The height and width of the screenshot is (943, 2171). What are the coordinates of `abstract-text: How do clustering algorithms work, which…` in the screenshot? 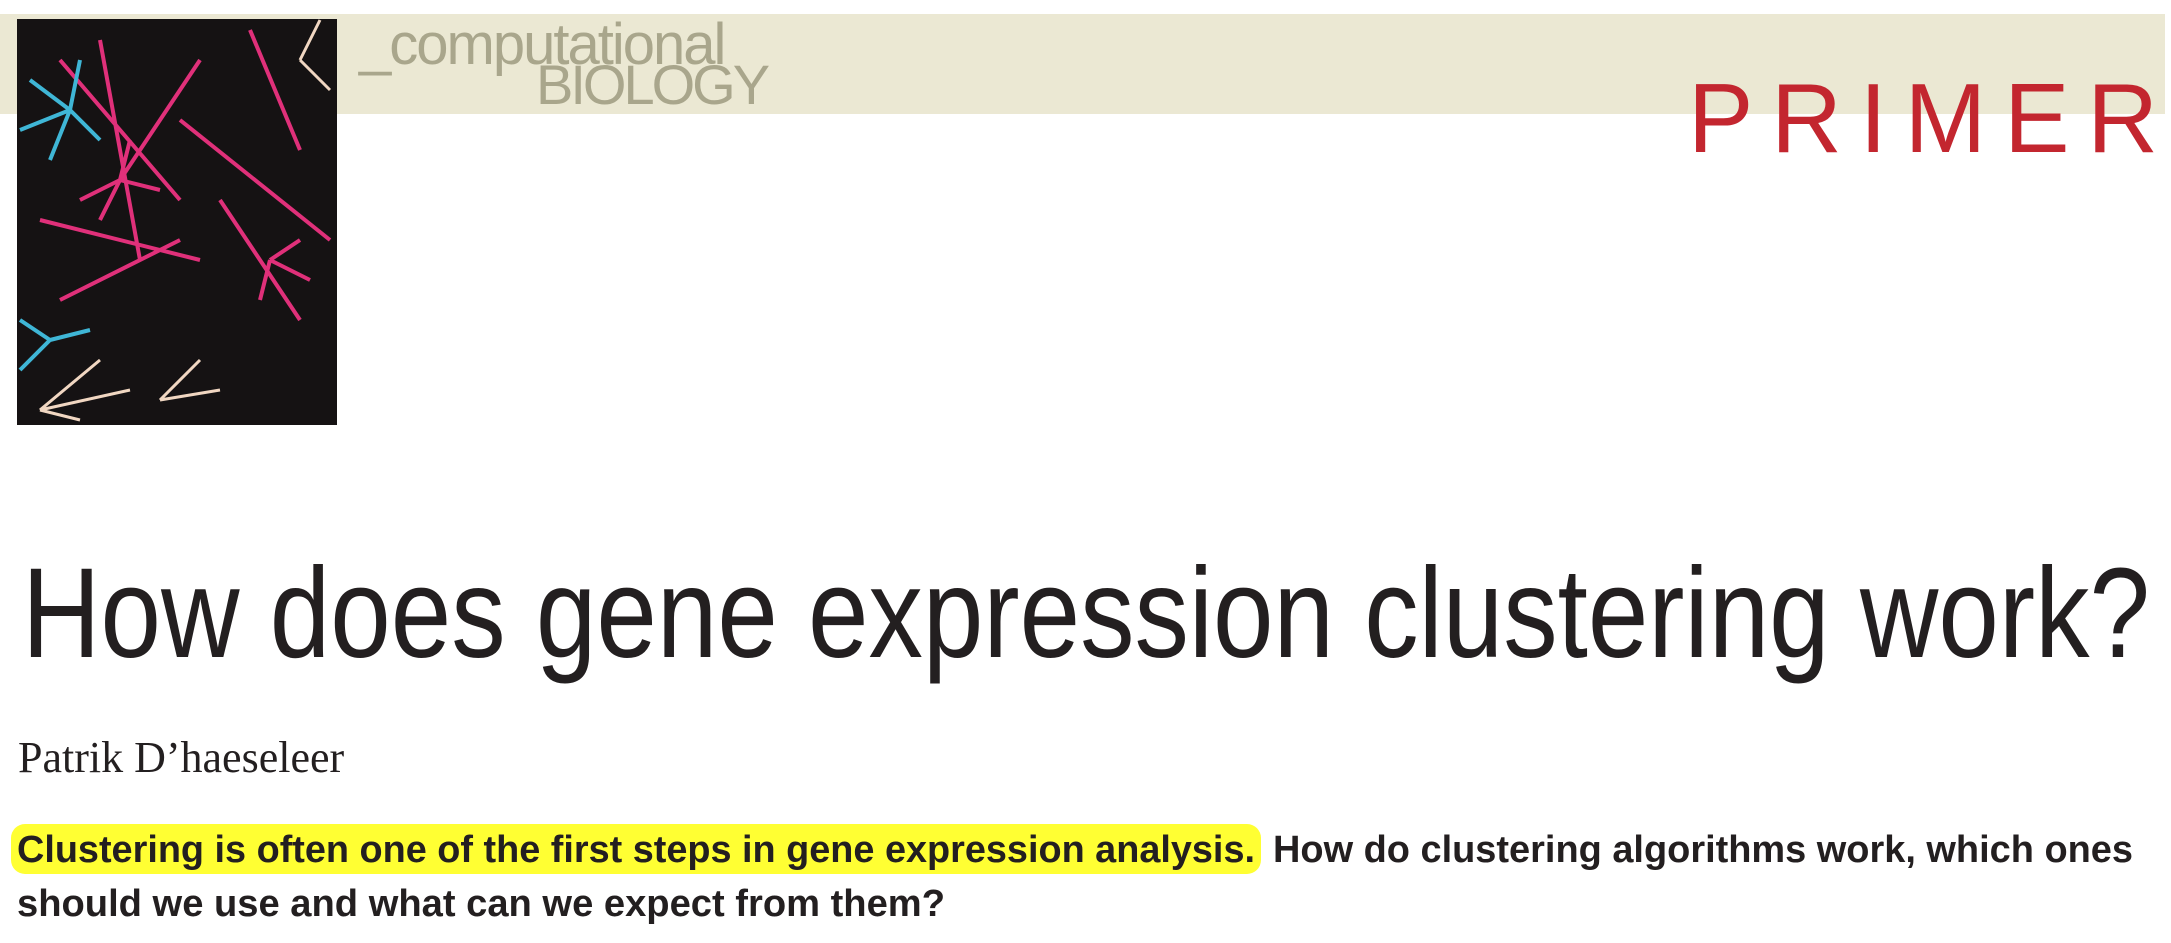 It's located at (1703, 850).